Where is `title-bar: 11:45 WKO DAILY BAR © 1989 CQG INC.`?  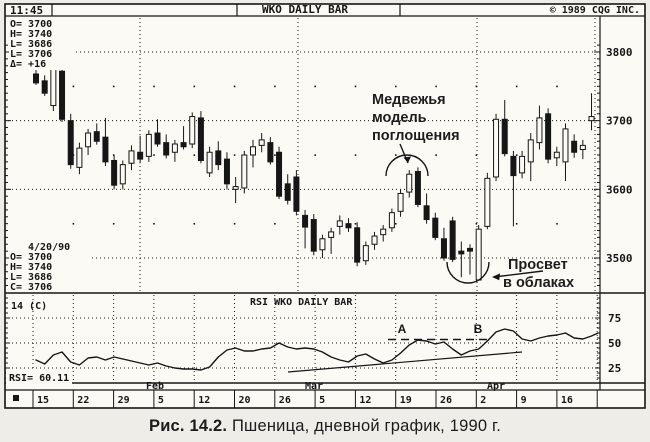 title-bar: 11:45 WKO DAILY BAR © 1989 CQG INC. is located at coordinates (325, 10).